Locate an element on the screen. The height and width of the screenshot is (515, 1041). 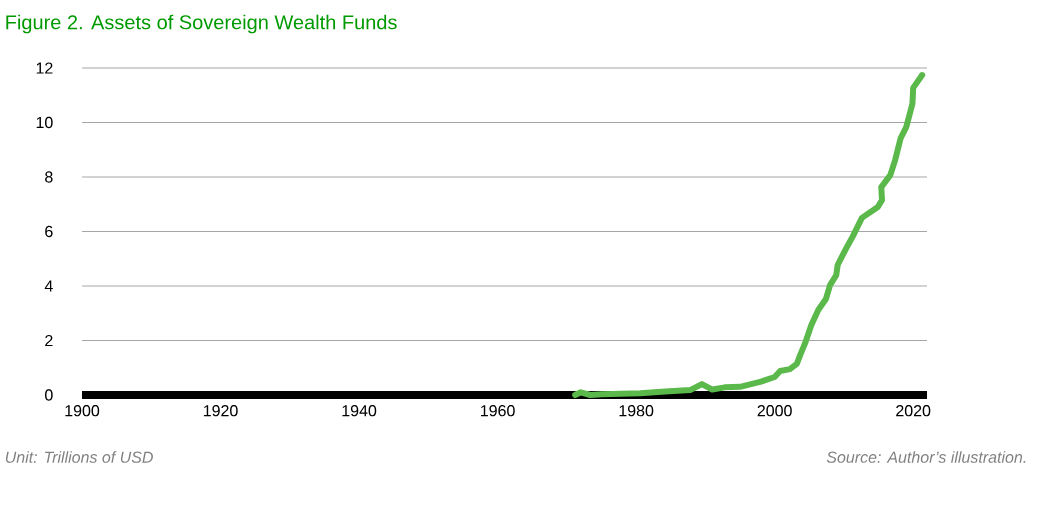
y-tick-label: 12 is located at coordinates (44, 68).